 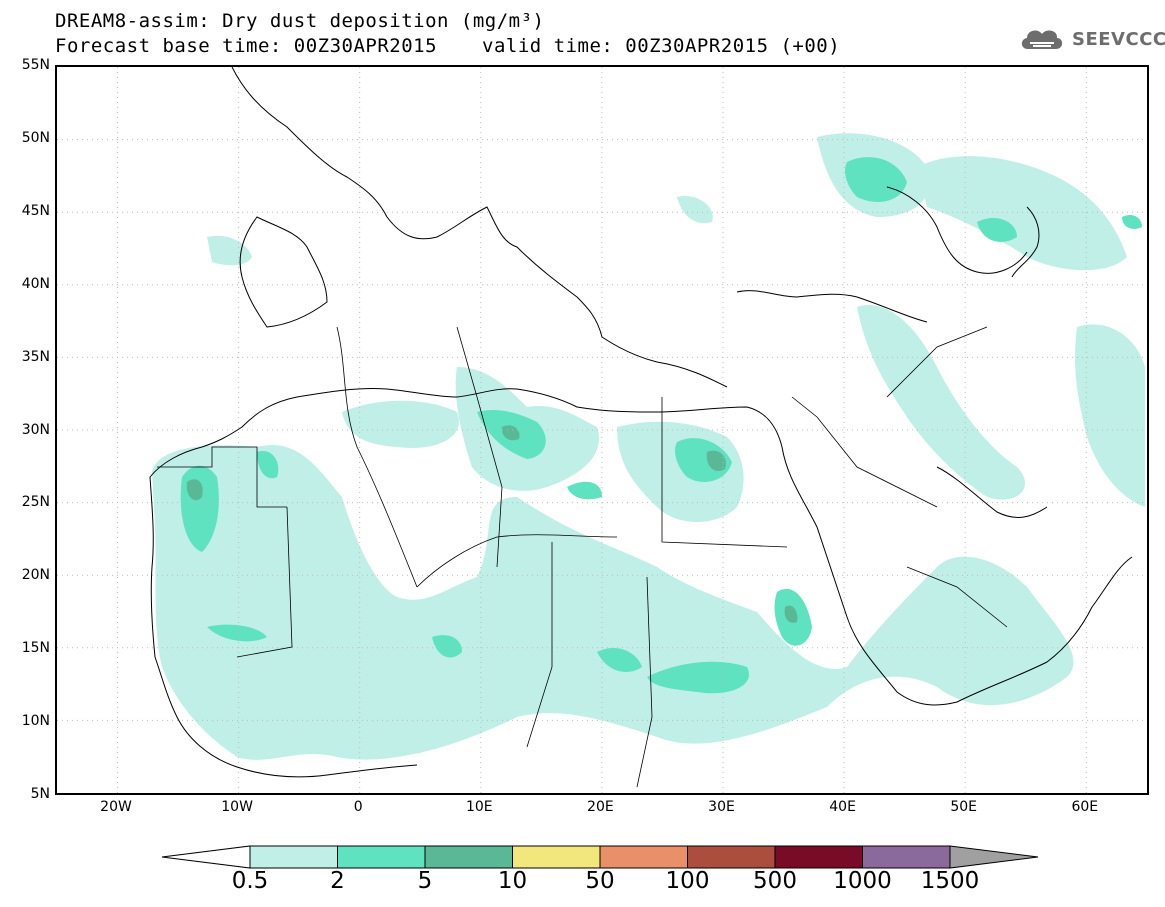 What do you see at coordinates (35, 65) in the screenshot?
I see `lat-label: 55N` at bounding box center [35, 65].